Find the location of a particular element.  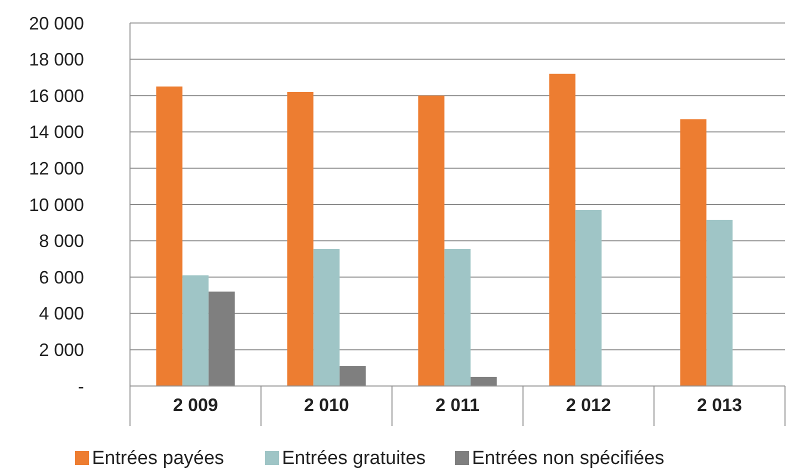

y-tick-label: 4 000 is located at coordinates (61, 314).